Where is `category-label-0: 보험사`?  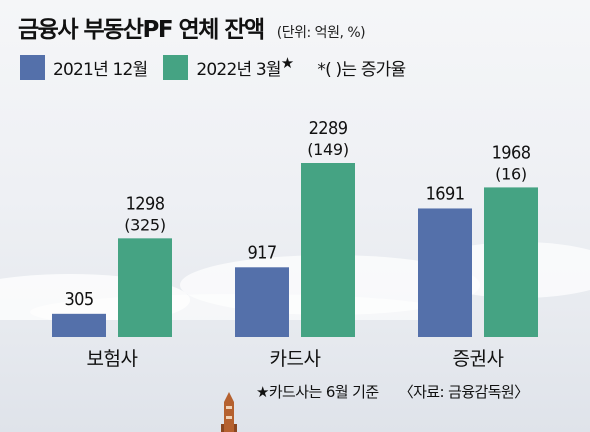
category-label-0: 보험사 is located at coordinates (112, 359).